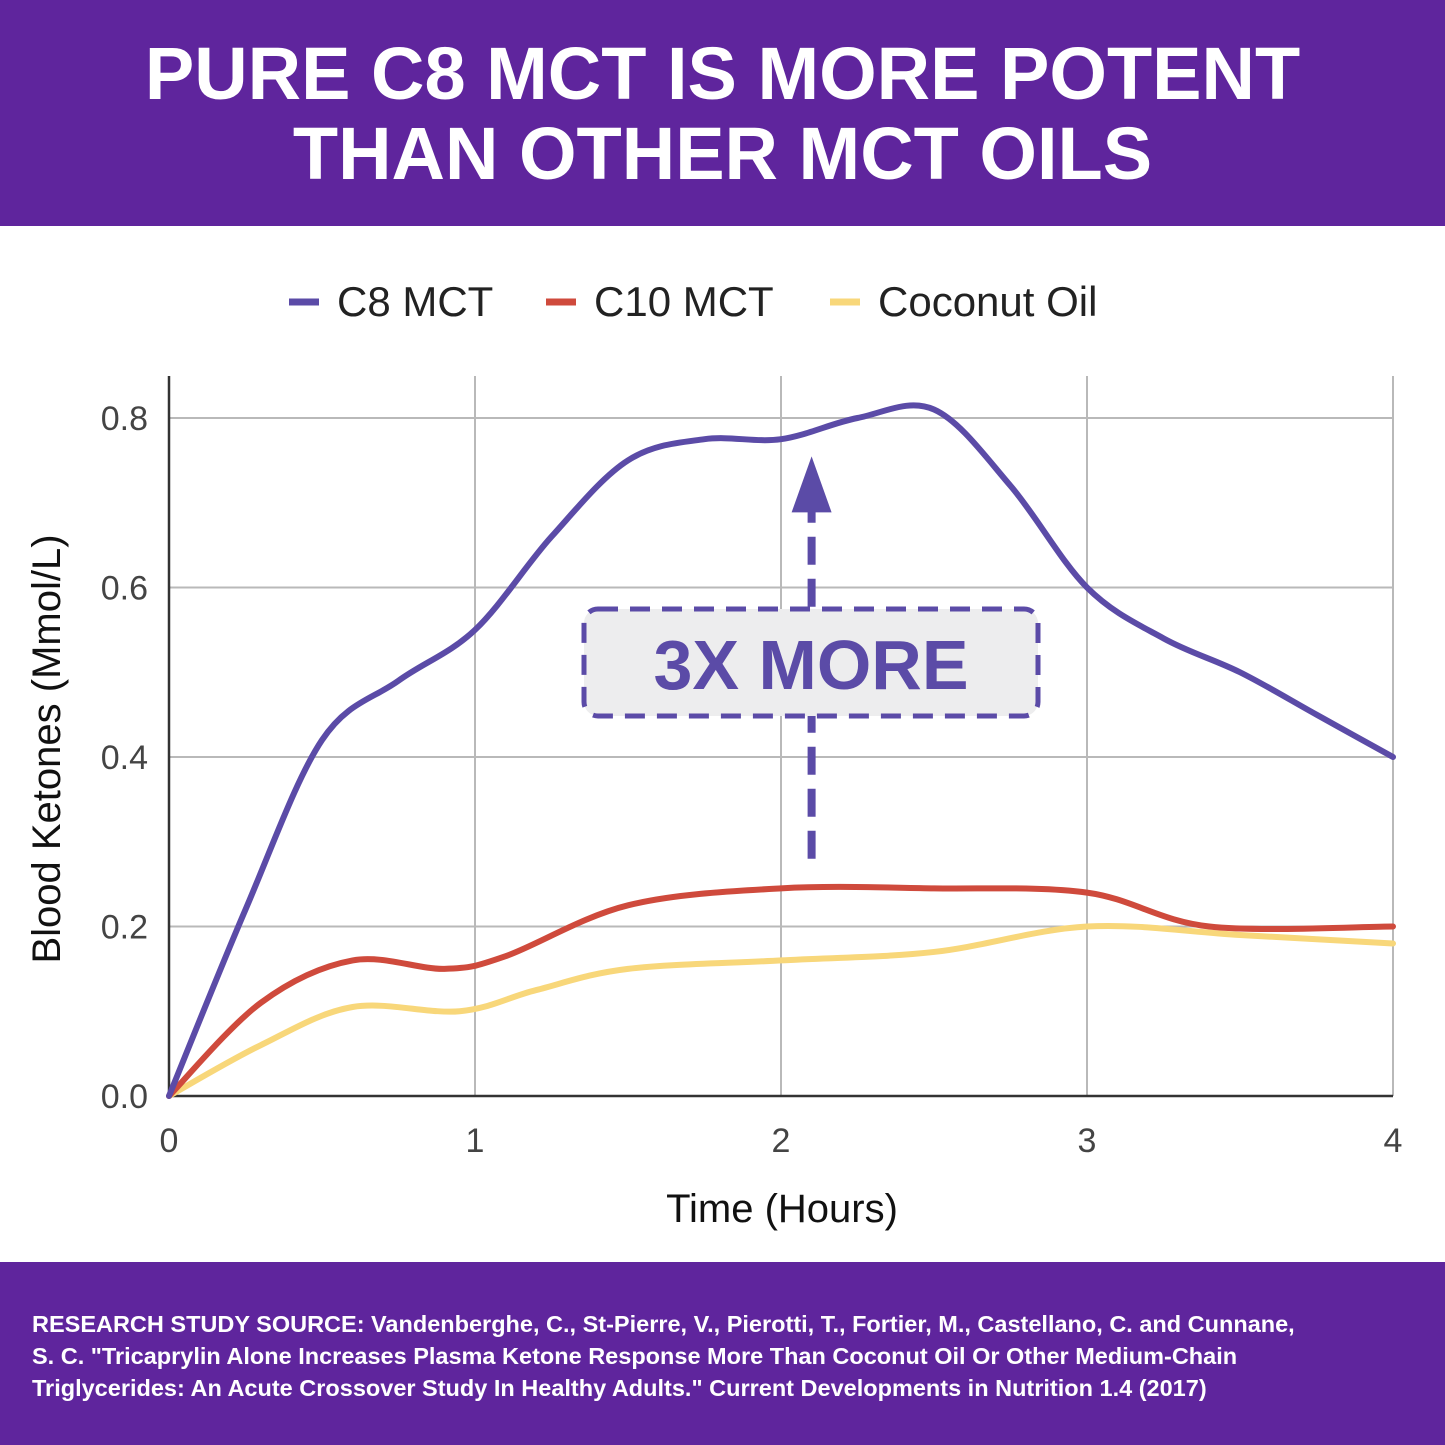 This screenshot has width=1445, height=1445. I want to click on y-tick-label: 0.6, so click(124, 589).